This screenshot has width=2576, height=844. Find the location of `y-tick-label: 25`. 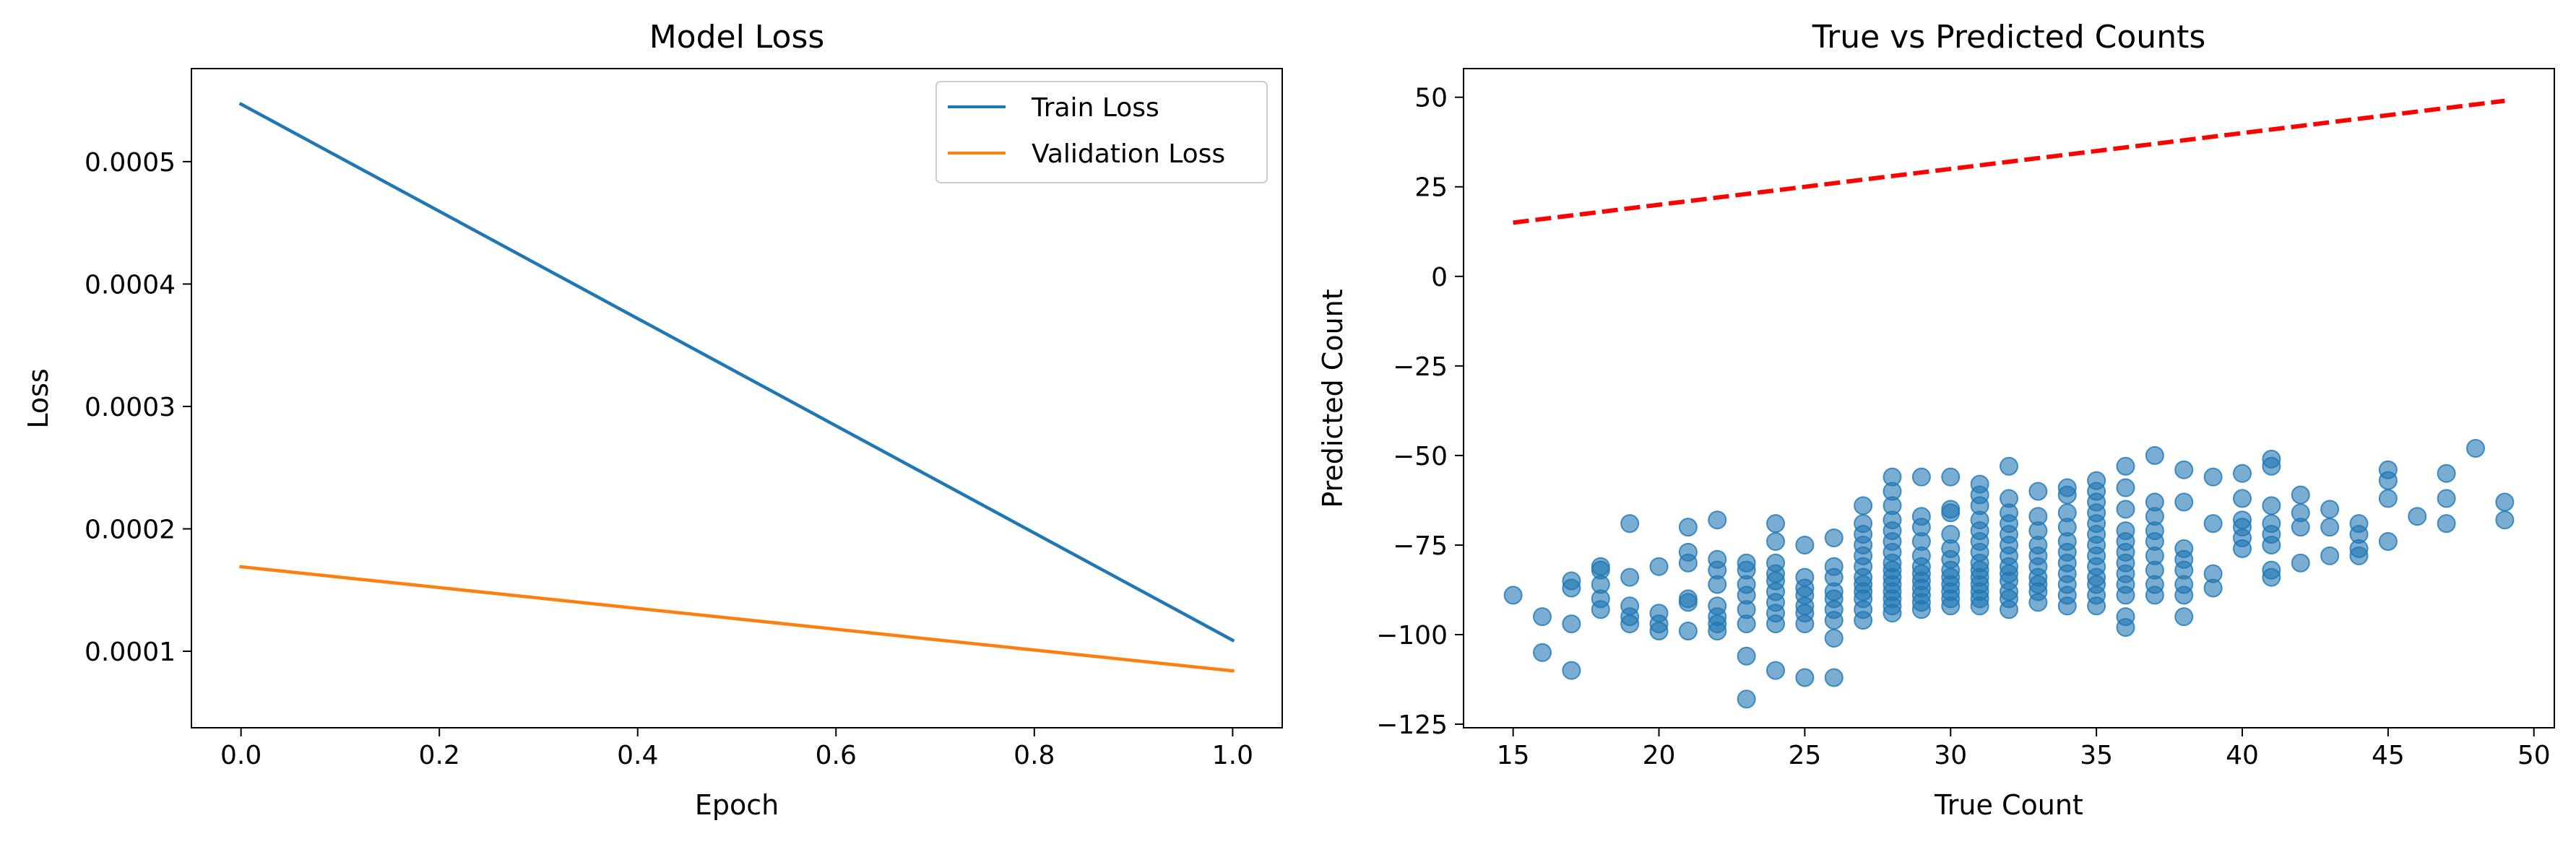

y-tick-label: 25 is located at coordinates (1431, 188).